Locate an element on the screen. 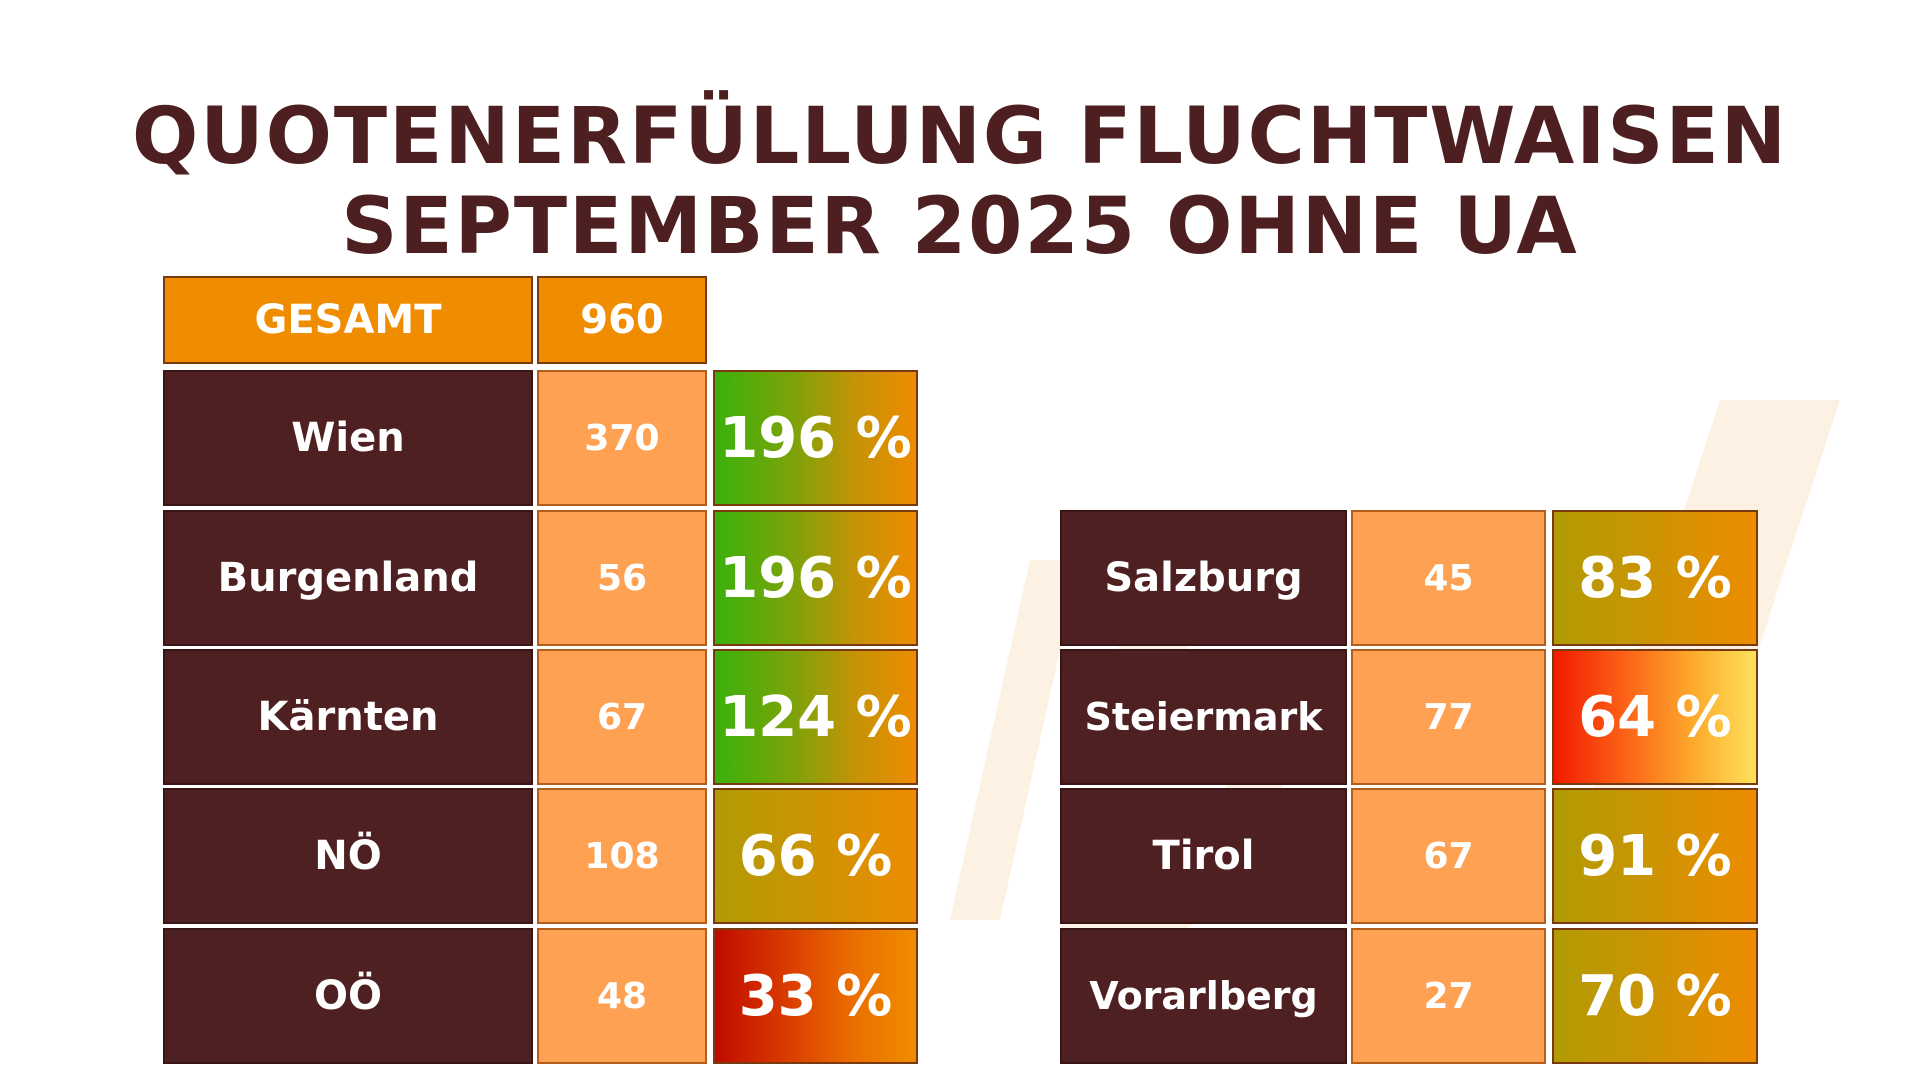  region-name-noe: NÖ is located at coordinates (348, 856).